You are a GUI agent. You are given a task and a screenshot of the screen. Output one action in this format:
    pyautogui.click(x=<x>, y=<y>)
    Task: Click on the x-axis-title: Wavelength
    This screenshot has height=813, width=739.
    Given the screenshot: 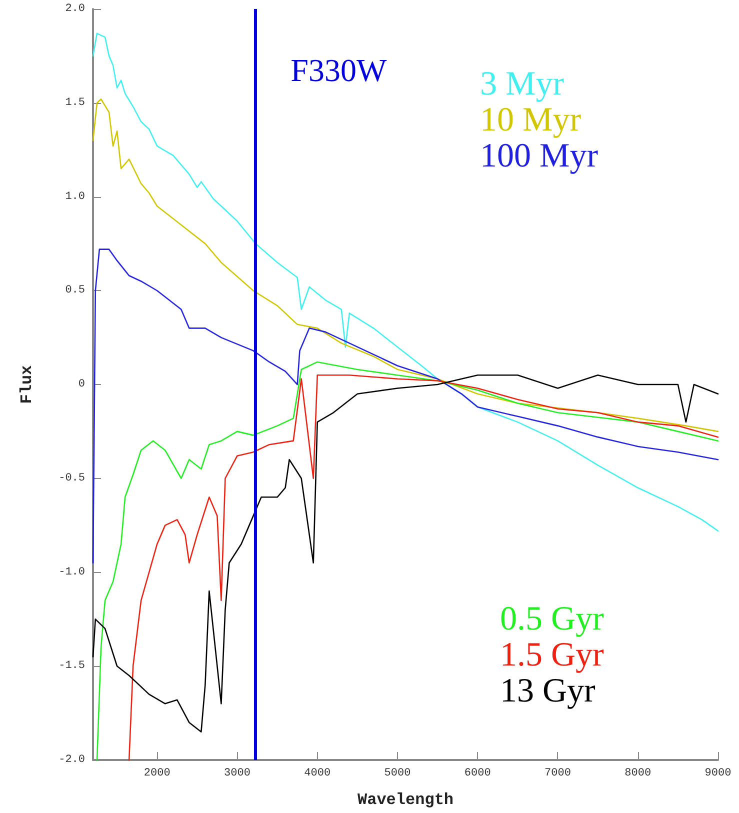 What is the action you would take?
    pyautogui.click(x=405, y=800)
    